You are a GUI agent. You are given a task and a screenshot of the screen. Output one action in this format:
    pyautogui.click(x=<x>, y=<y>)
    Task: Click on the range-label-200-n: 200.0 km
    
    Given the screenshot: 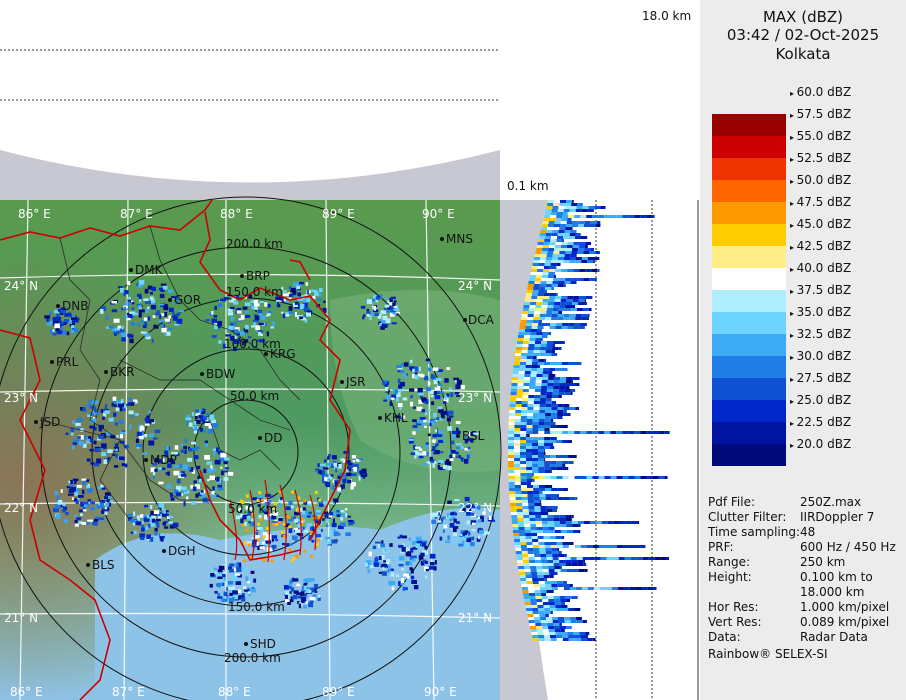 What is the action you would take?
    pyautogui.click(x=254, y=244)
    